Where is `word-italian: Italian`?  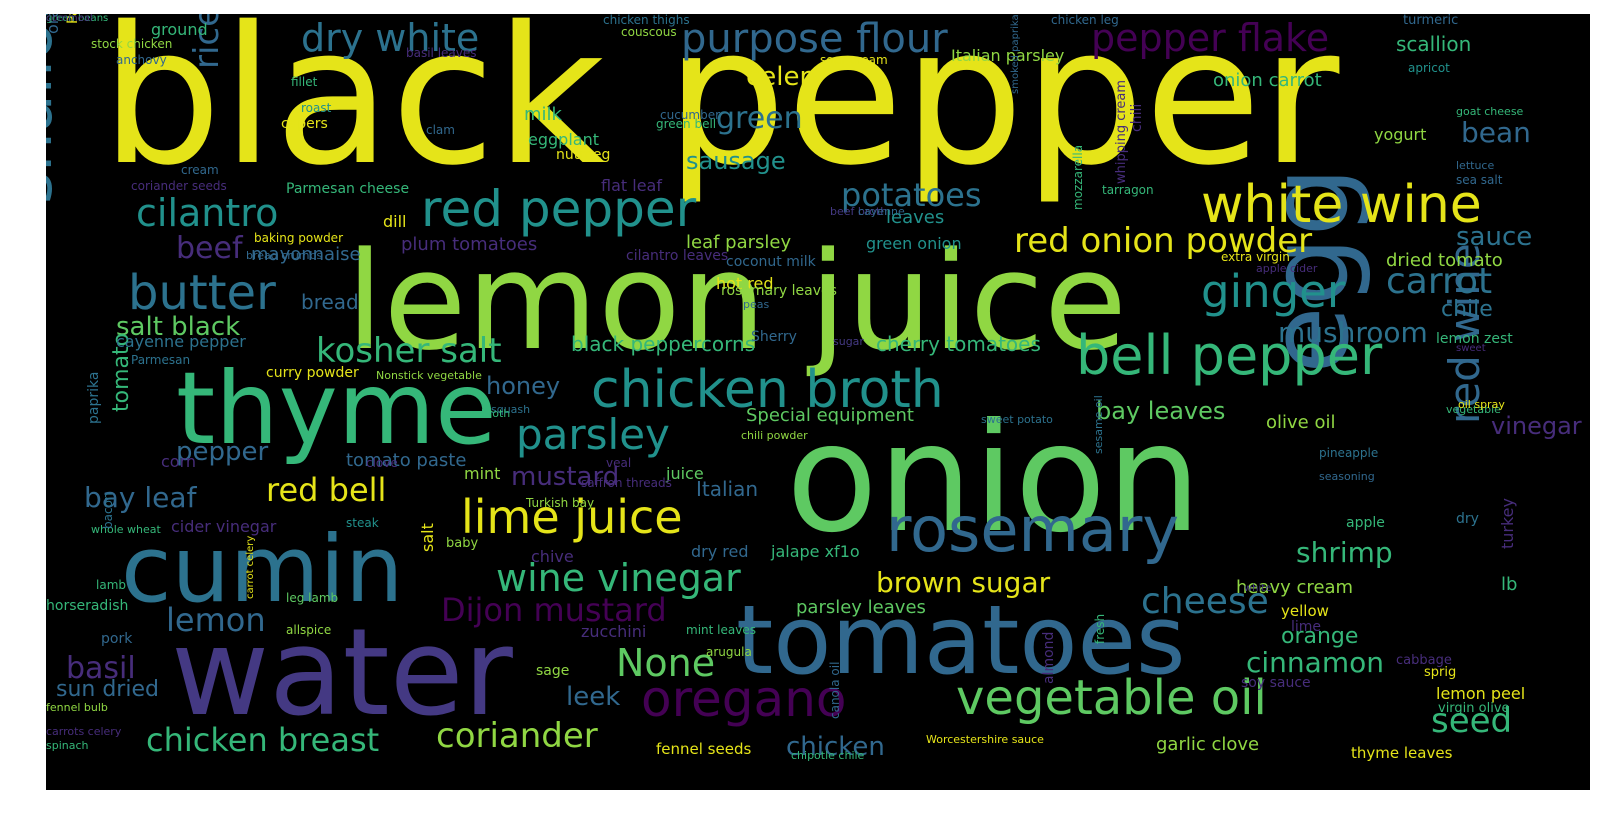 word-italian: Italian is located at coordinates (727, 489).